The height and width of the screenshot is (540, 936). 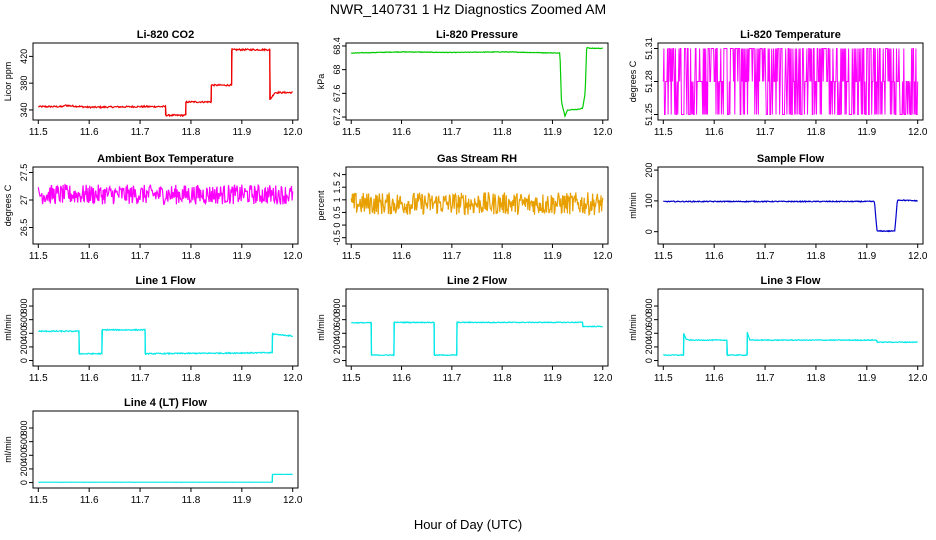 I want to click on panel-8-ytick-label-2: 400, so click(x=337, y=333).